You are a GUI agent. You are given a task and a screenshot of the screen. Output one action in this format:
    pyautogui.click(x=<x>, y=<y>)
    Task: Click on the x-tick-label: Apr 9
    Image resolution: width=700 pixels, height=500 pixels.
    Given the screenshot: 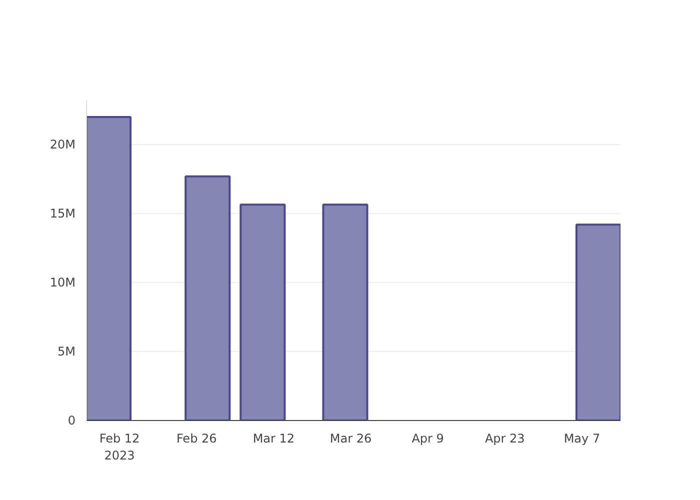 What is the action you would take?
    pyautogui.click(x=428, y=439)
    